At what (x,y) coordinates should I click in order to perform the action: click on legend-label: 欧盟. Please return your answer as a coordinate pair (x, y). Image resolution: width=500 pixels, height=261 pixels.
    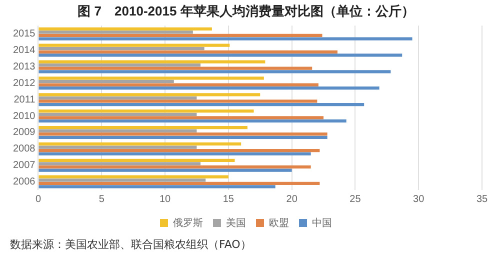
    Looking at the image, I should click on (279, 222).